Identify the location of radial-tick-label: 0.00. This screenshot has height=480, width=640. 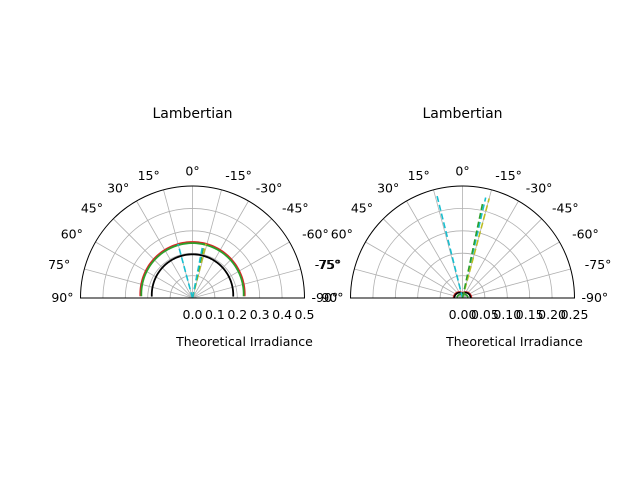
(463, 314).